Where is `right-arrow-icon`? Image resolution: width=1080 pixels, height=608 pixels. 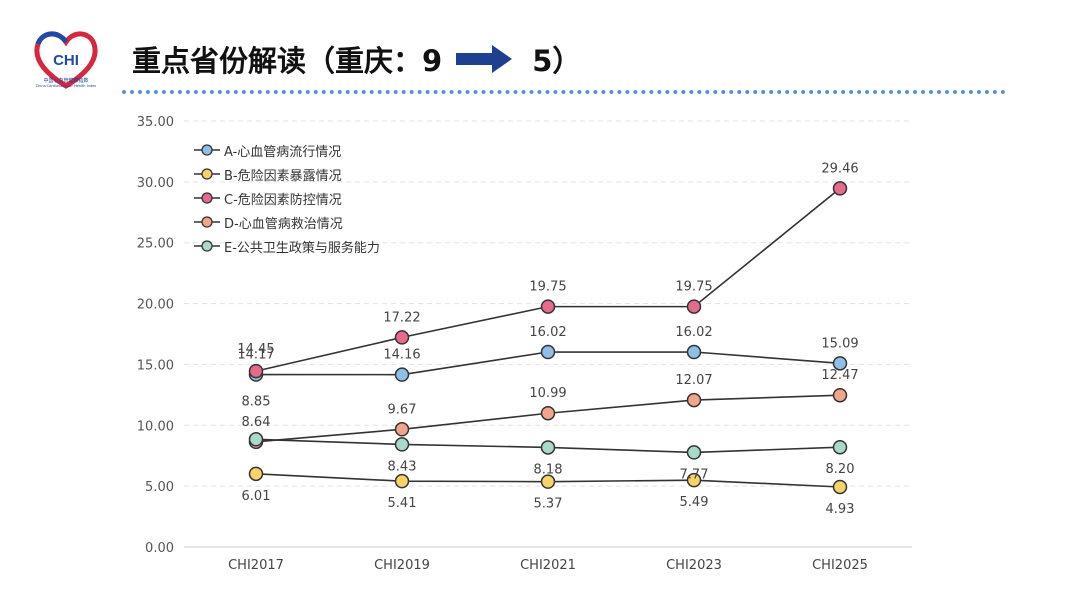
right-arrow-icon is located at coordinates (484, 59).